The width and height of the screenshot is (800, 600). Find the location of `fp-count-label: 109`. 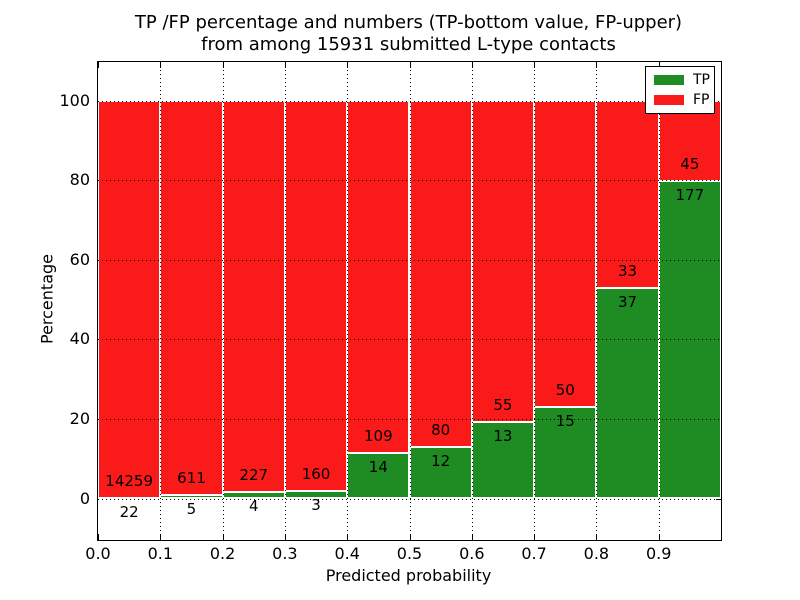

fp-count-label: 109 is located at coordinates (378, 436).